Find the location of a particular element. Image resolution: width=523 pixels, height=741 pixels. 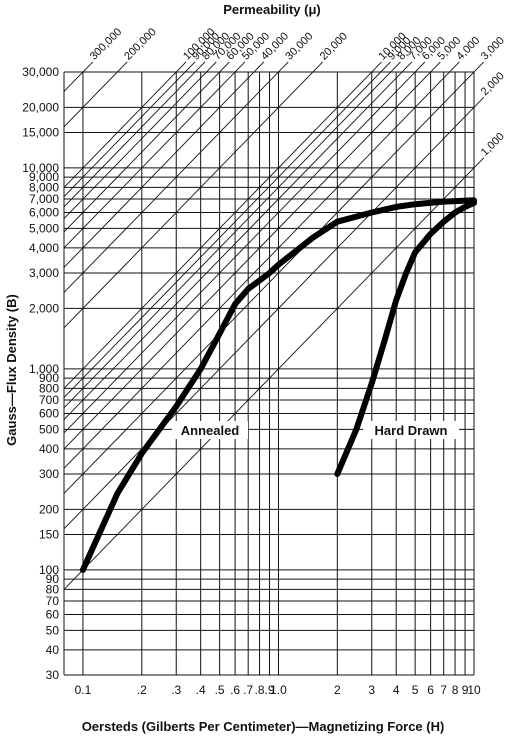

x-tick-label: 1.0 is located at coordinates (278, 690).